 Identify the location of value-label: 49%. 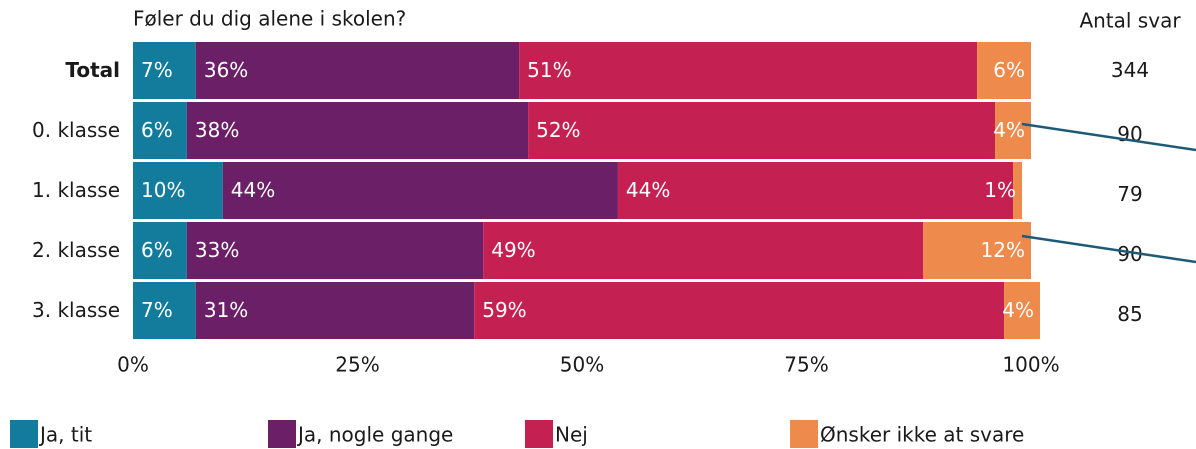
(513, 250).